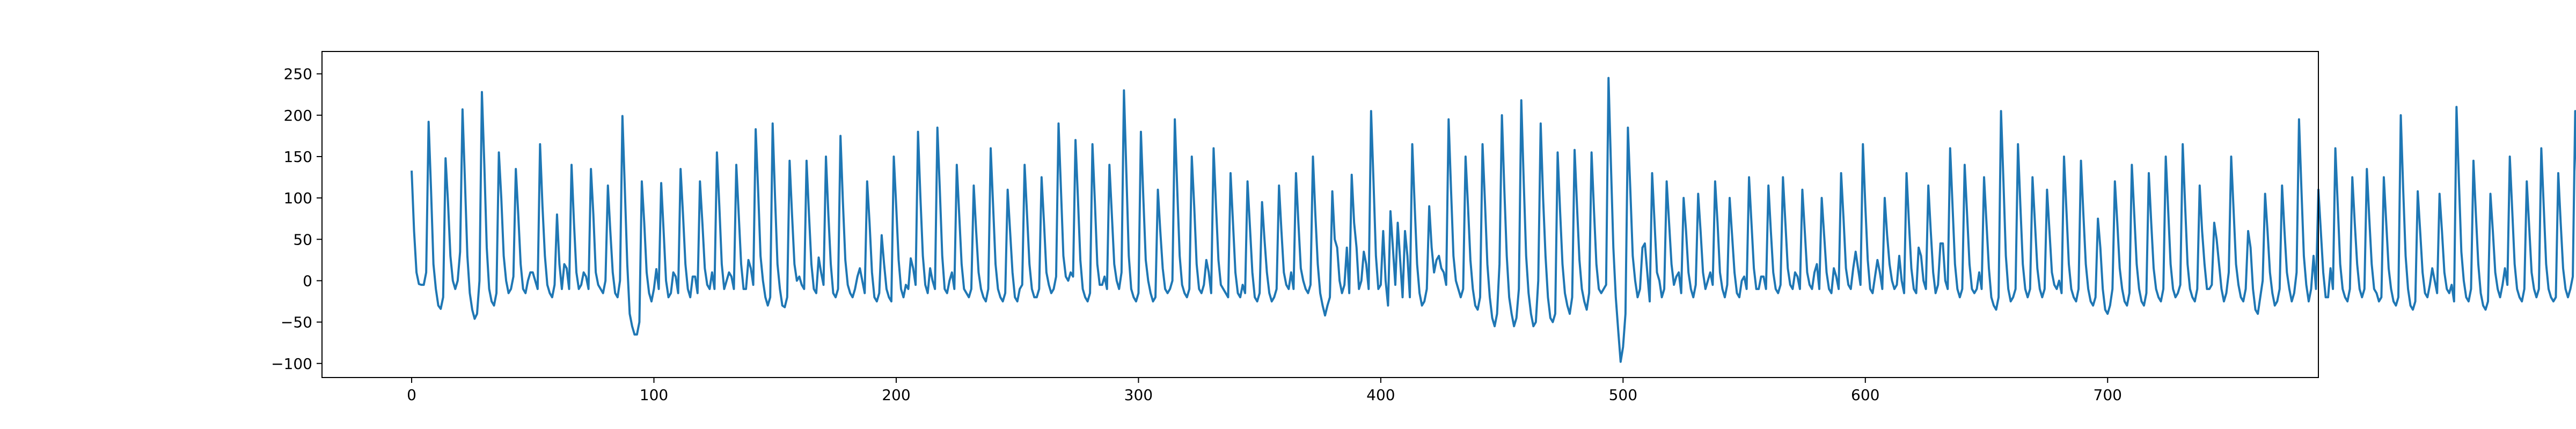 This screenshot has width=2576, height=429. I want to click on x-tick-label: 500, so click(1623, 395).